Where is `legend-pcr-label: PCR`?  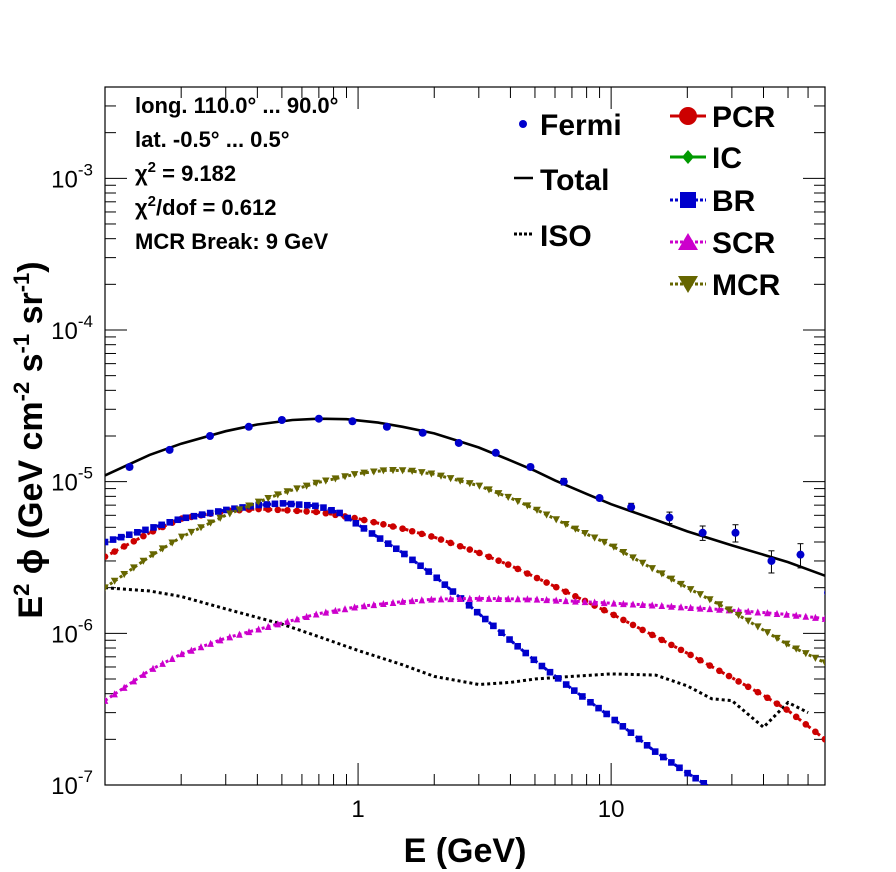
legend-pcr-label: PCR is located at coordinates (744, 117).